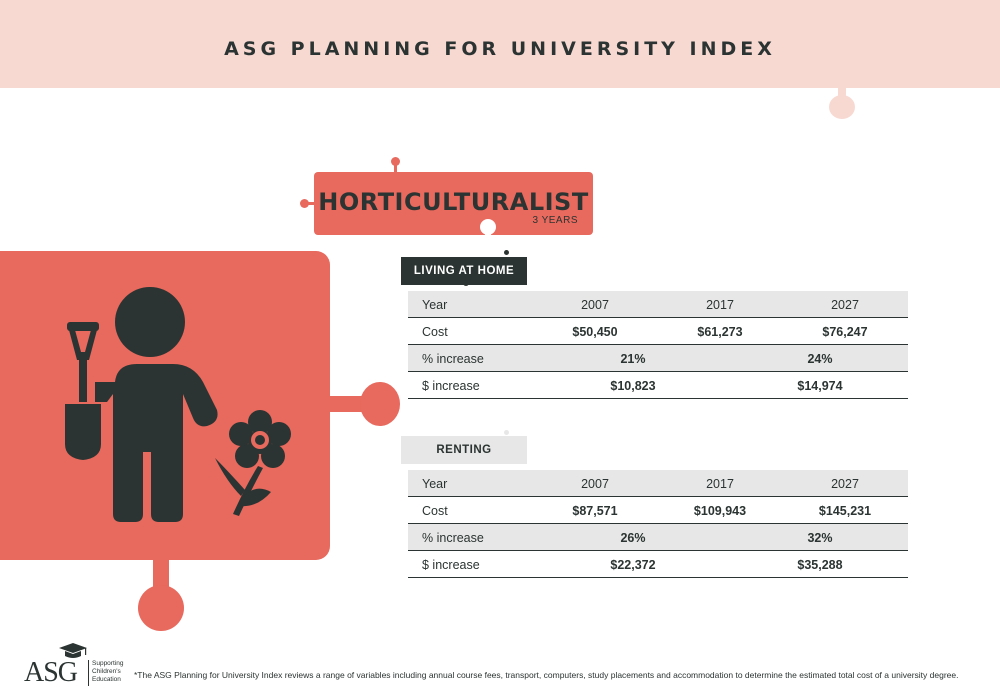 This screenshot has height=700, width=1000. I want to click on card-knob-bottom, so click(488, 227).